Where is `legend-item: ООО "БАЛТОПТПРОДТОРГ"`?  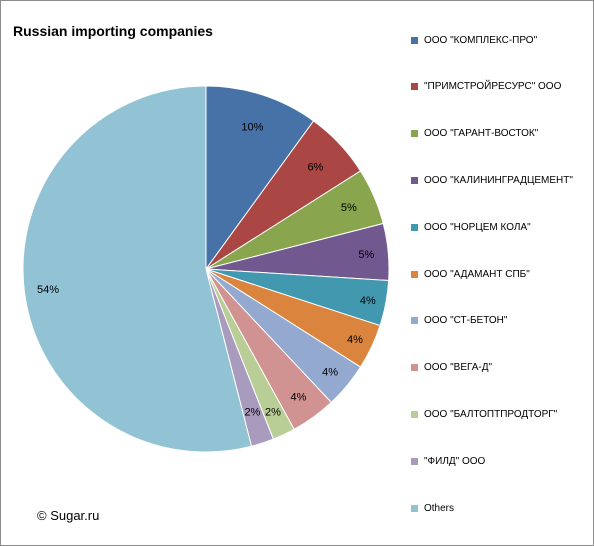 legend-item: ООО "БАЛТОПТПРОДТОРГ" is located at coordinates (484, 414).